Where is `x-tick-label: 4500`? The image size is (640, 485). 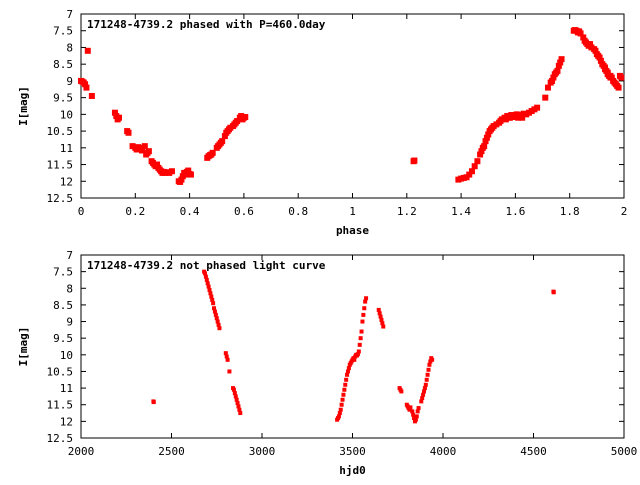
x-tick-label: 4500 is located at coordinates (533, 451).